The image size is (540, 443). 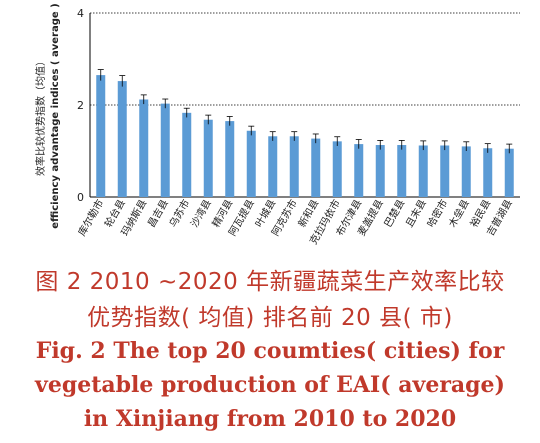 I want to click on x-tick-label: 乌苏市, so click(x=179, y=213).